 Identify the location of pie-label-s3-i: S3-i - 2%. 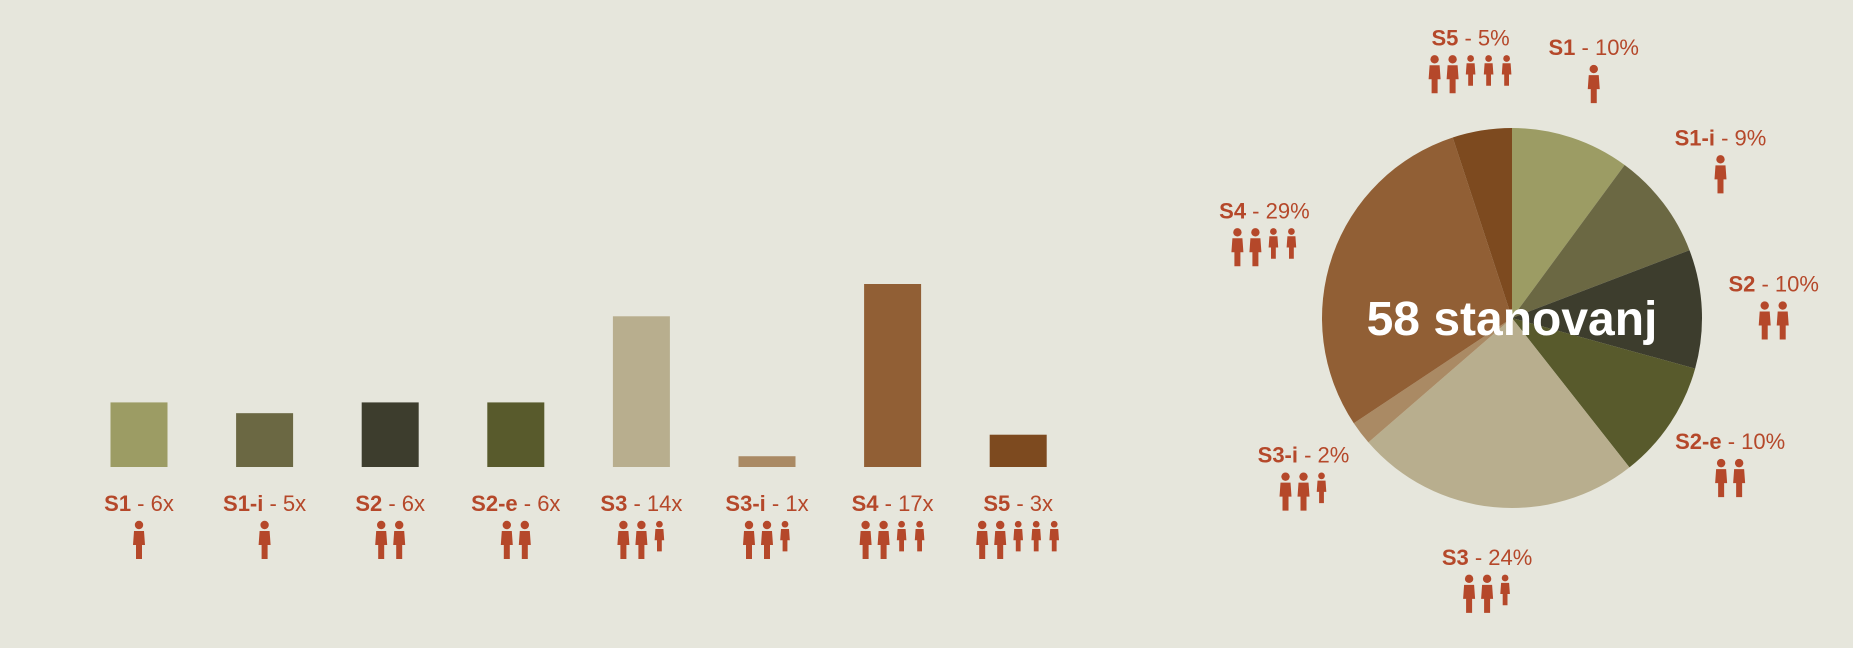
(1304, 455).